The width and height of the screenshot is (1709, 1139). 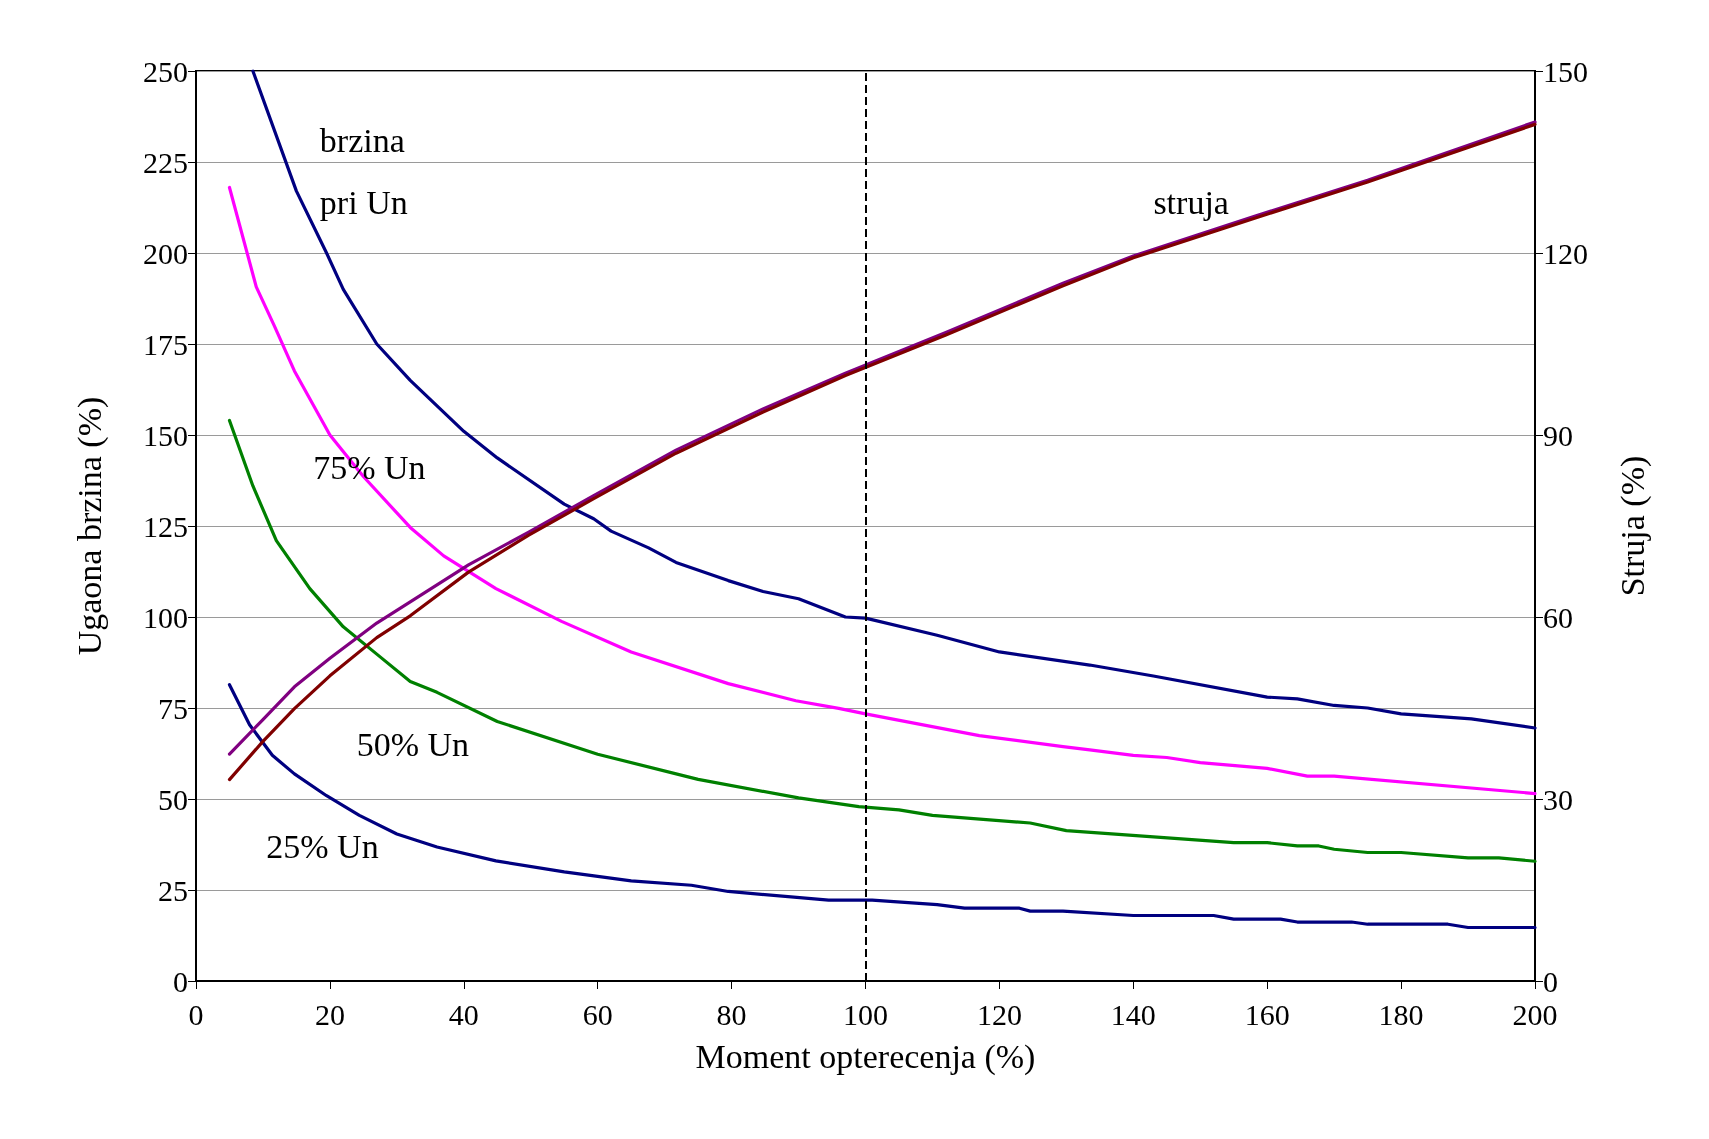 What do you see at coordinates (165, 162) in the screenshot?
I see `y-tick-label: 225` at bounding box center [165, 162].